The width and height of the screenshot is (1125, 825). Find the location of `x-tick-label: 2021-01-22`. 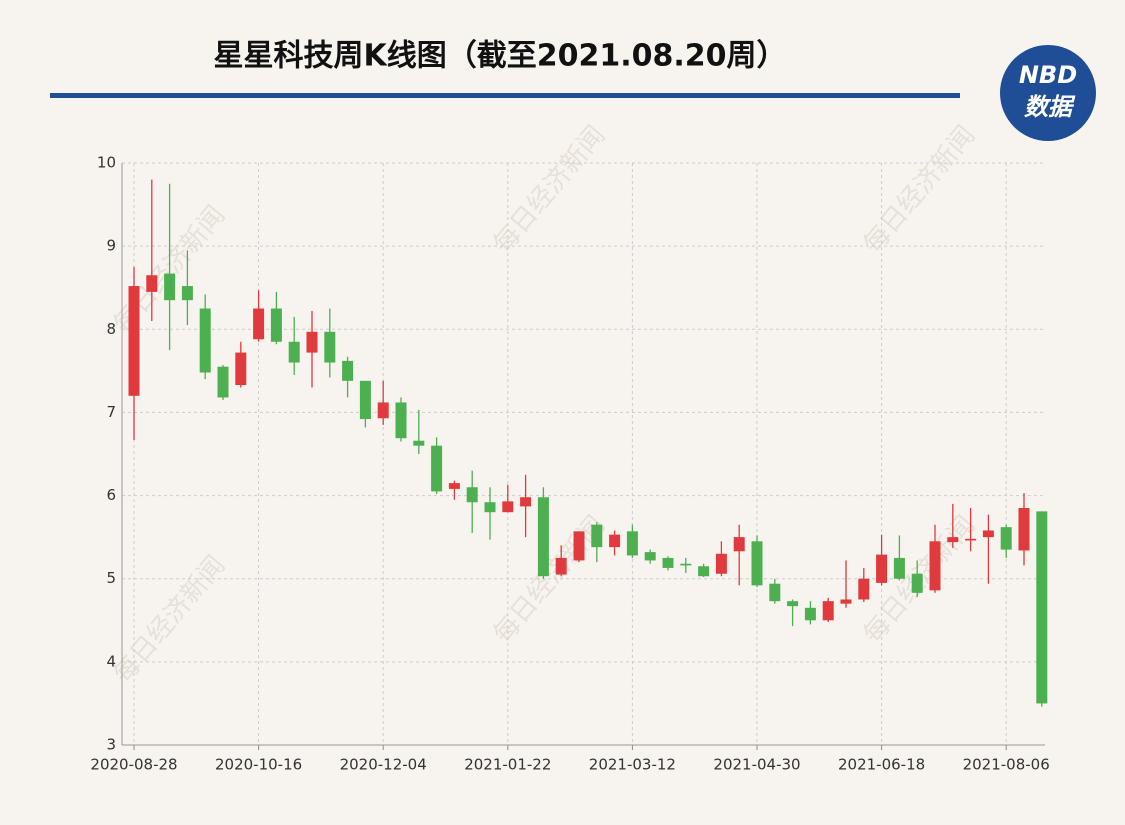

x-tick-label: 2021-01-22 is located at coordinates (507, 765).